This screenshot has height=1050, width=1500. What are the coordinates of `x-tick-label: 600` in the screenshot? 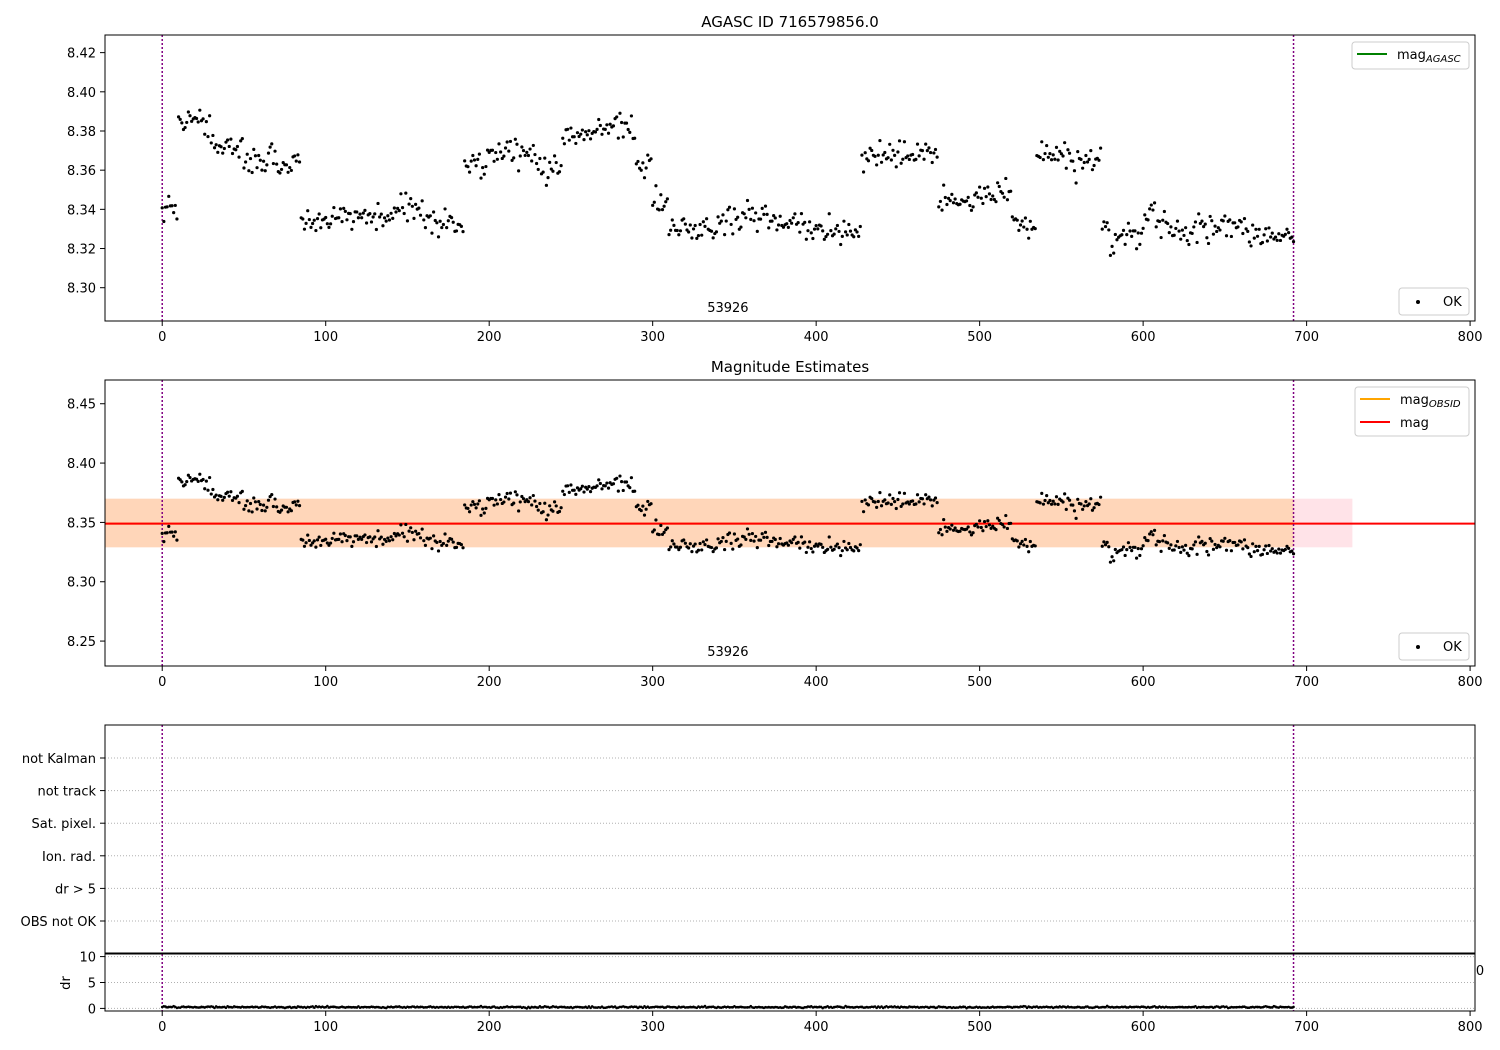 It's located at (1143, 1027).